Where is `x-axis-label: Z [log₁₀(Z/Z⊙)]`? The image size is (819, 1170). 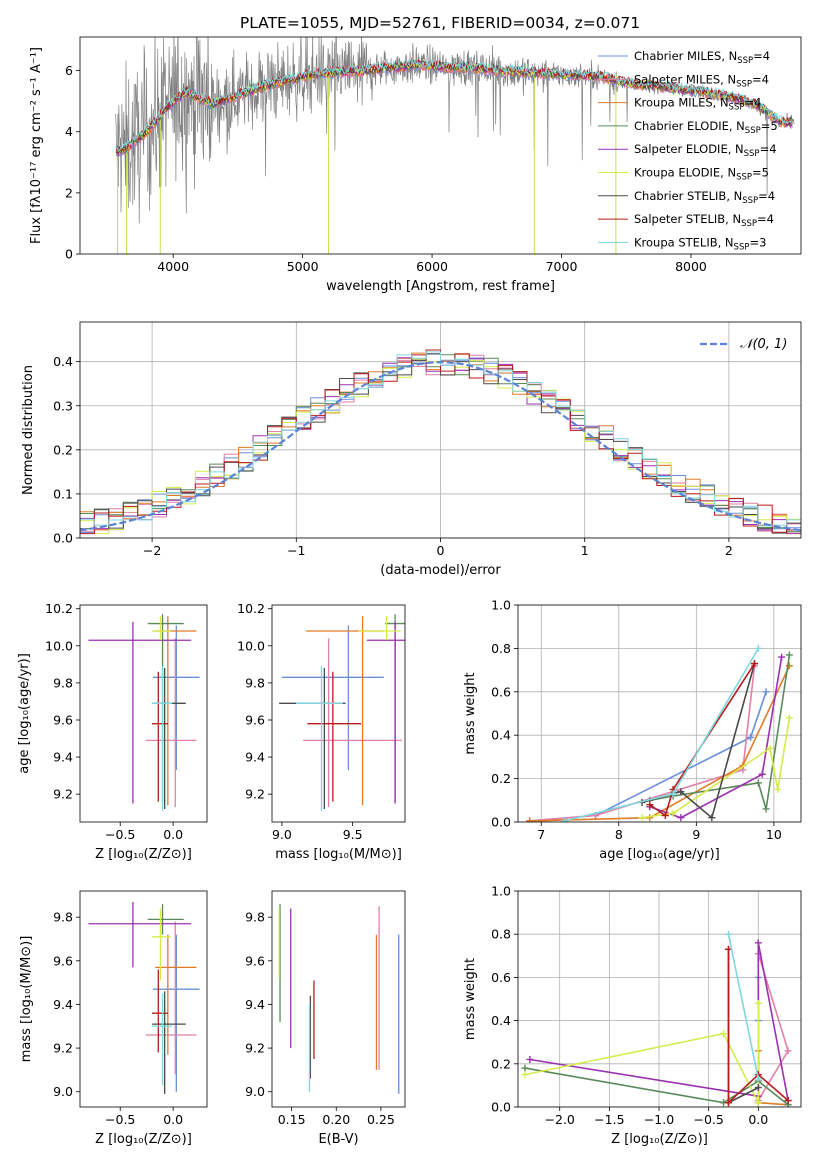 x-axis-label: Z [log₁₀(Z/Z⊙)] is located at coordinates (143, 854).